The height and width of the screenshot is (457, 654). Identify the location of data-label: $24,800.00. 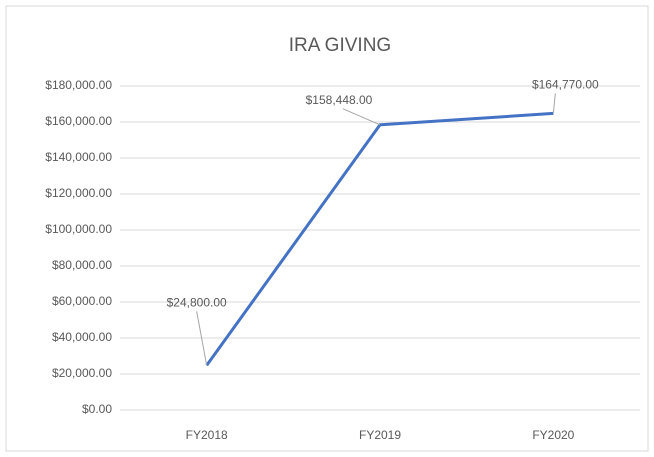
(197, 303).